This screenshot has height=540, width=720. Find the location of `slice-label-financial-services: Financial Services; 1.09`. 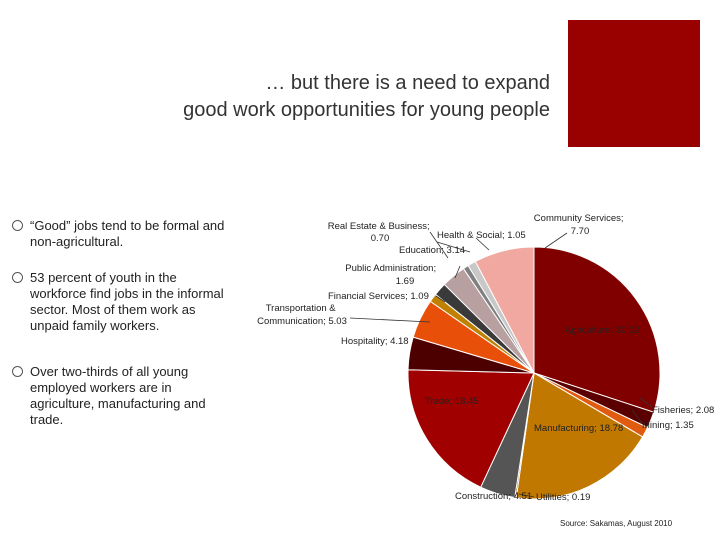

slice-label-financial-services: Financial Services; 1.09 is located at coordinates (378, 296).